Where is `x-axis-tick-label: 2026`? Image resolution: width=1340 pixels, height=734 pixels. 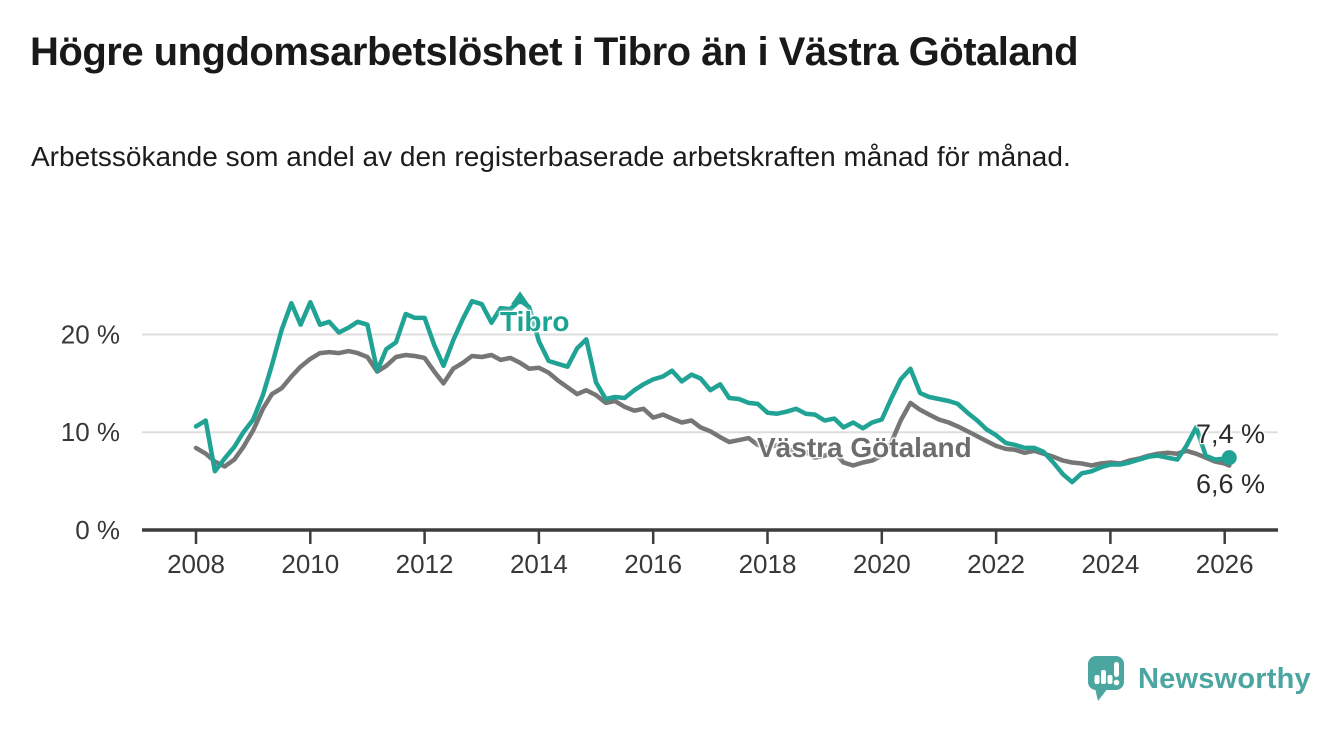 x-axis-tick-label: 2026 is located at coordinates (1225, 564).